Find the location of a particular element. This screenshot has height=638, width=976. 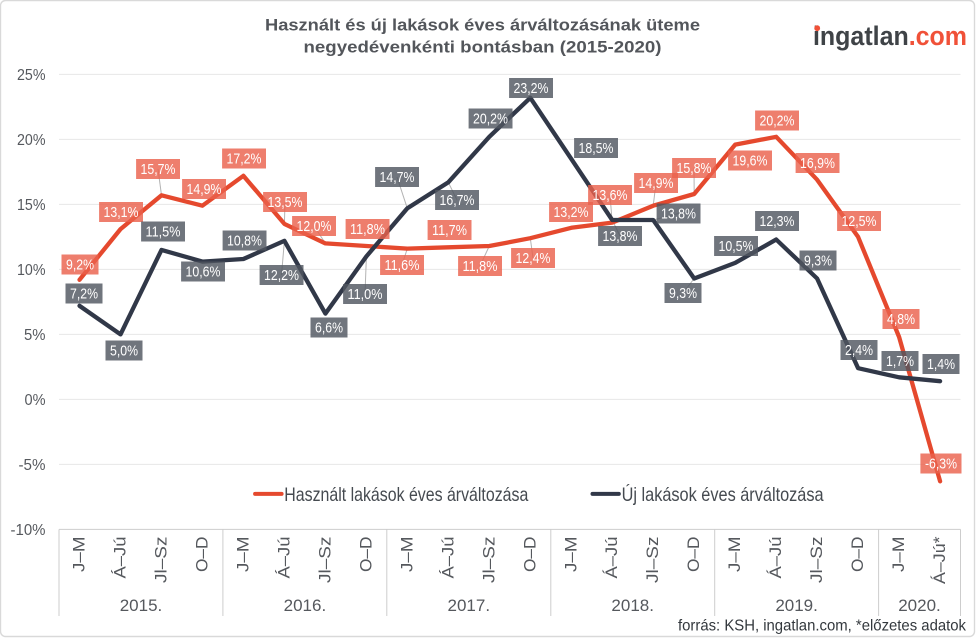

svg-text: 16,9% is located at coordinates (817, 163).